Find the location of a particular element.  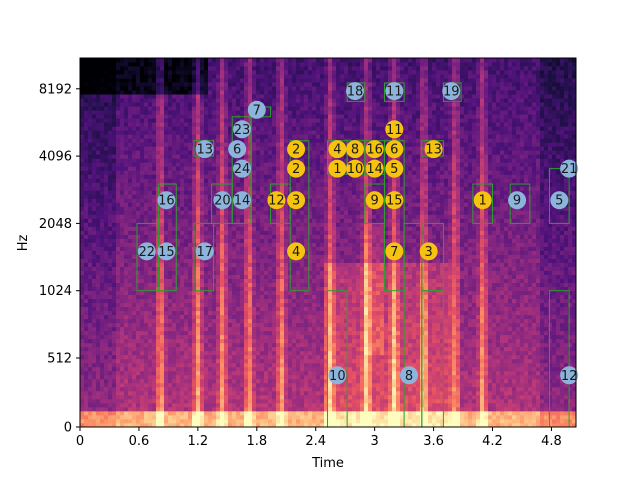

blue-marker: 13 is located at coordinates (204, 149).